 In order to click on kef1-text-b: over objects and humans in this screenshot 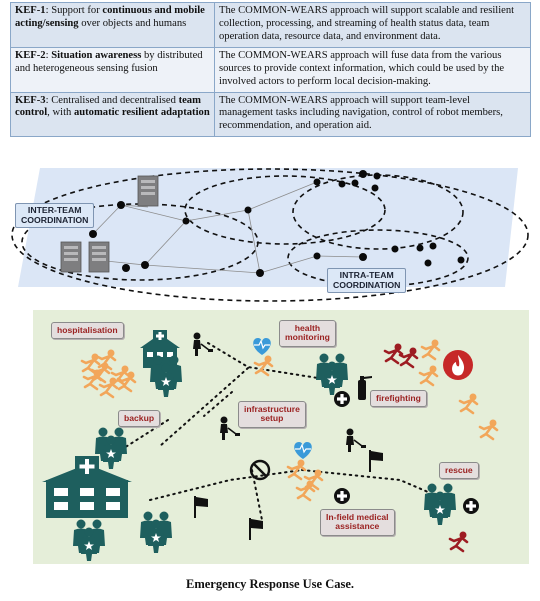, I will do `click(132, 23)`.